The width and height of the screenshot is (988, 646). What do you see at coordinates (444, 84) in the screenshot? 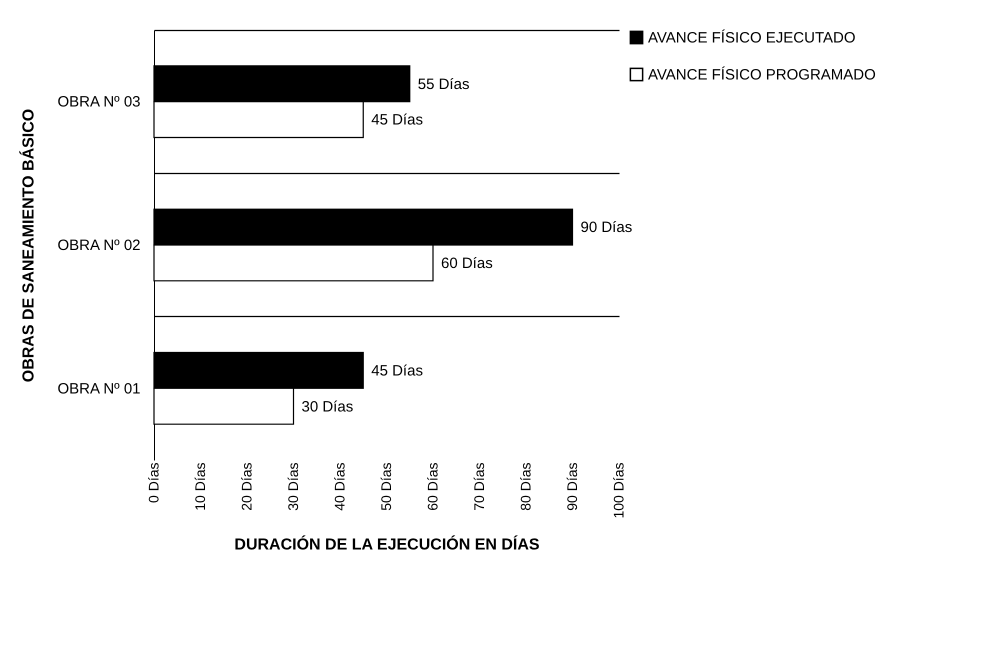
I see `data-label: 55 Días` at bounding box center [444, 84].